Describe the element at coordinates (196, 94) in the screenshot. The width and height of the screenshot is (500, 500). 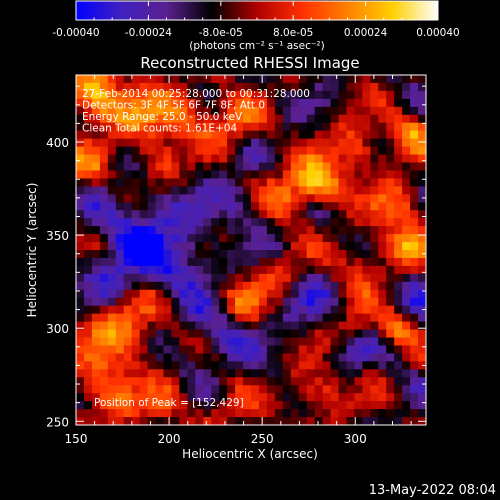
I see `annotation-line: 27-Feb-2014 00:25:28.000 to 00:31:28.000` at that location.